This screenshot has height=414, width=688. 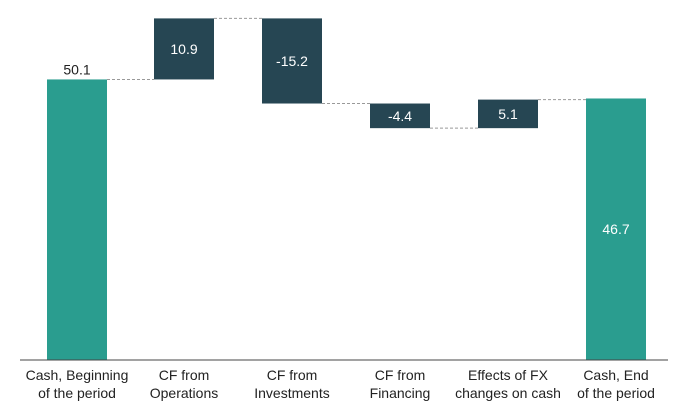 What do you see at coordinates (508, 375) in the screenshot?
I see `category-label-4-line-0: Effects of FX` at bounding box center [508, 375].